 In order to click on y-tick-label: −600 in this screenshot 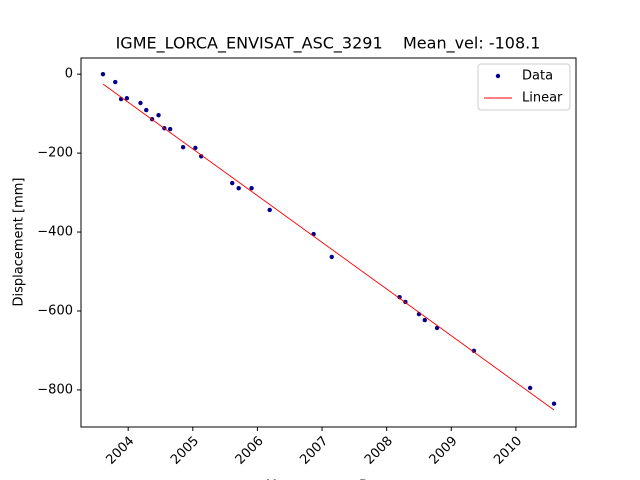, I will do `click(55, 310)`.